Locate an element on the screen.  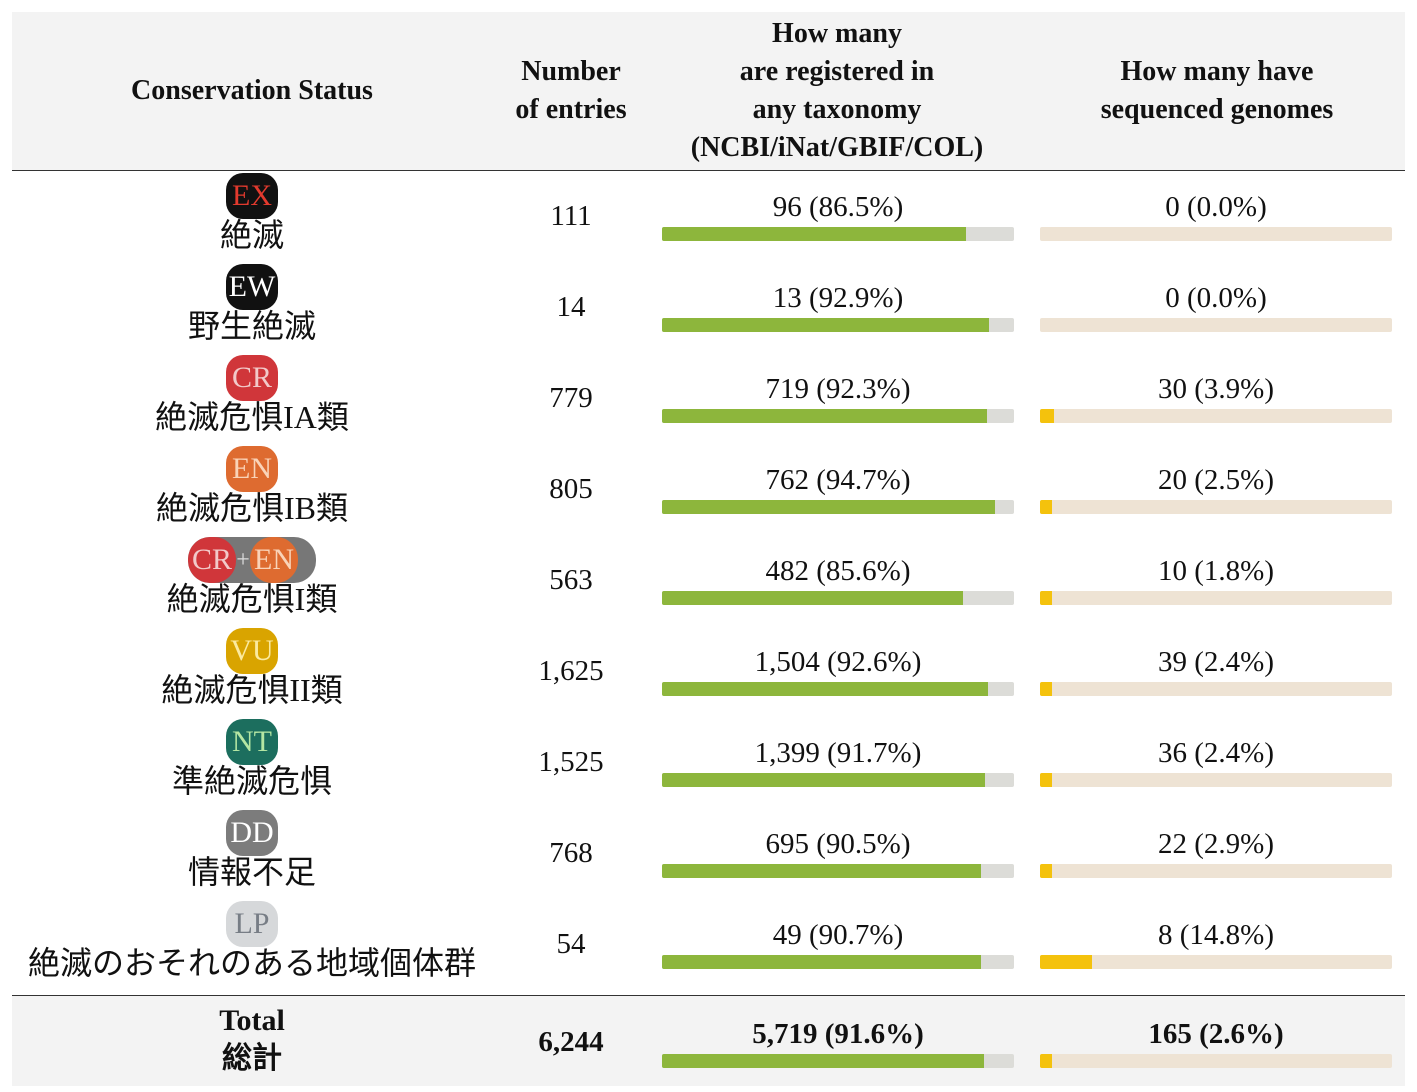
status-cell: EW 野生絶滅 is located at coordinates (252, 307).